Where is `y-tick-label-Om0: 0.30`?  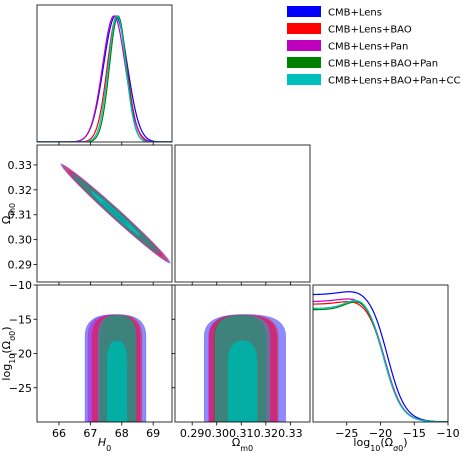 y-tick-label-Om0: 0.30 is located at coordinates (20, 240).